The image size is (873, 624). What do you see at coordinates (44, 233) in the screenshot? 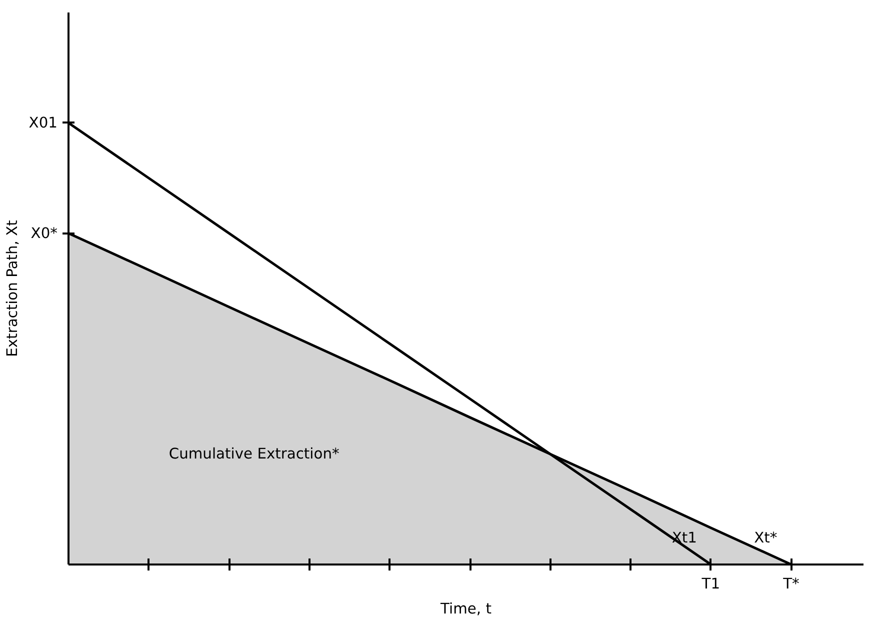
I see `text: X0*` at bounding box center [44, 233].